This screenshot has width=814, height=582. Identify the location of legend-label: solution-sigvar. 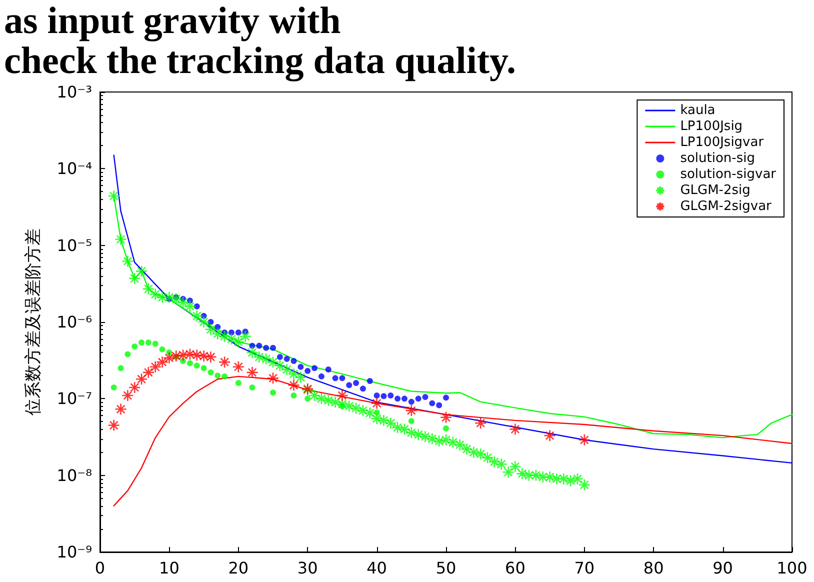
(728, 174).